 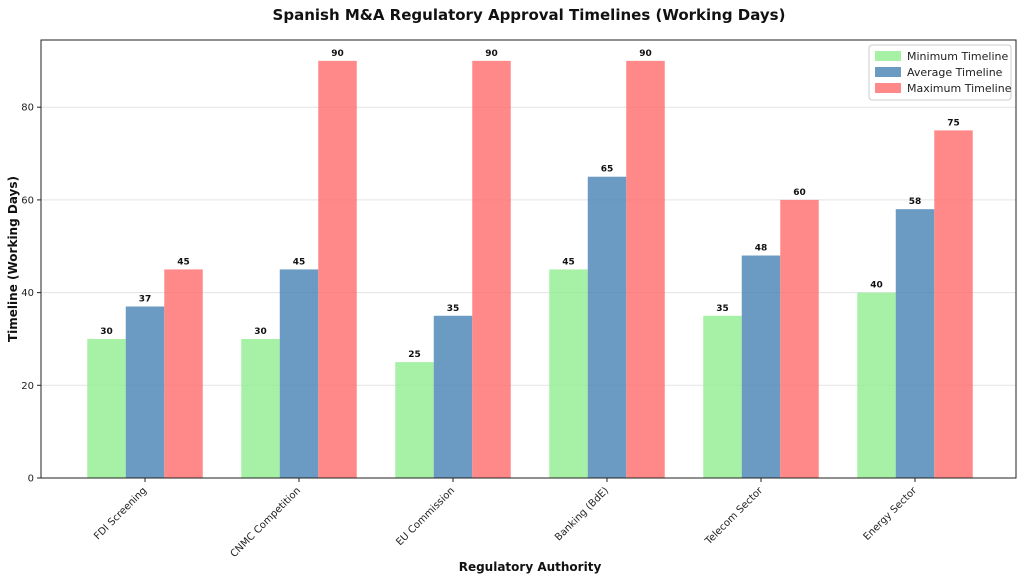 What do you see at coordinates (953, 123) in the screenshot?
I see `bar-value-label: 75` at bounding box center [953, 123].